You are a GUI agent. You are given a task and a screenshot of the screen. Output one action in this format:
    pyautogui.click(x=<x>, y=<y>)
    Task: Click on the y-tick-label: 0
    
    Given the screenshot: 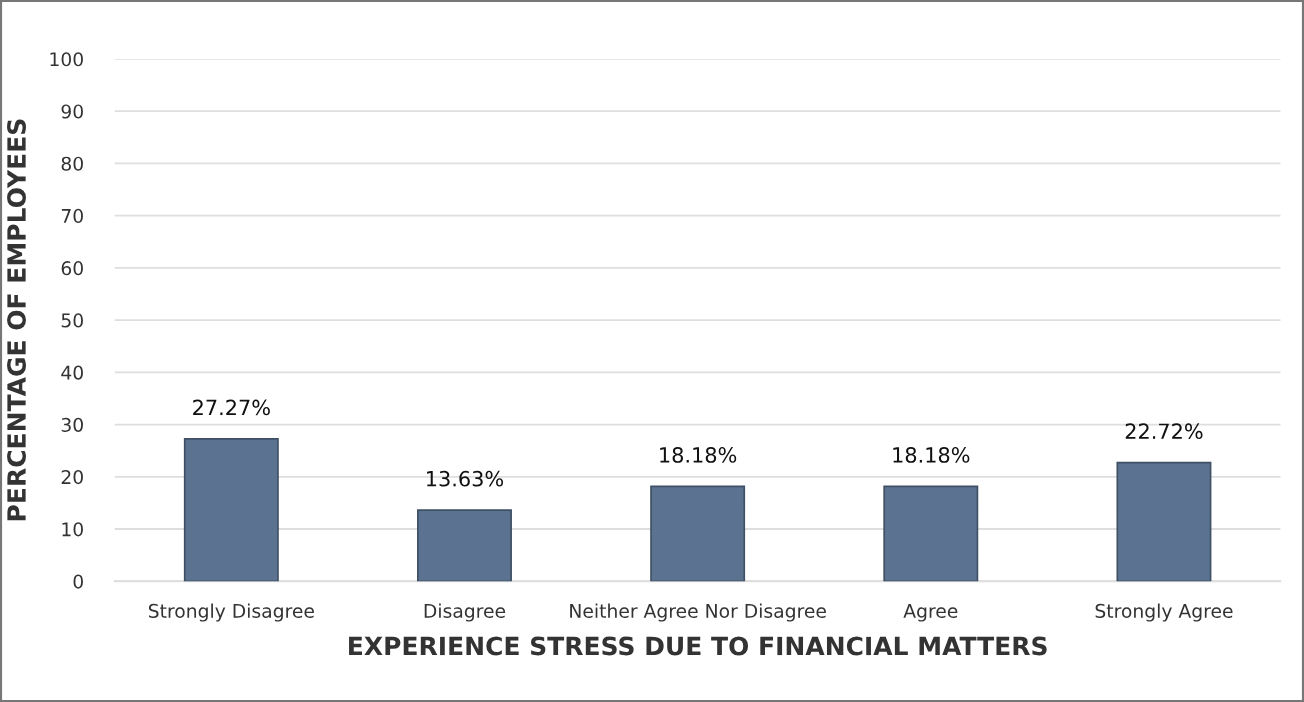 What is the action you would take?
    pyautogui.click(x=78, y=581)
    